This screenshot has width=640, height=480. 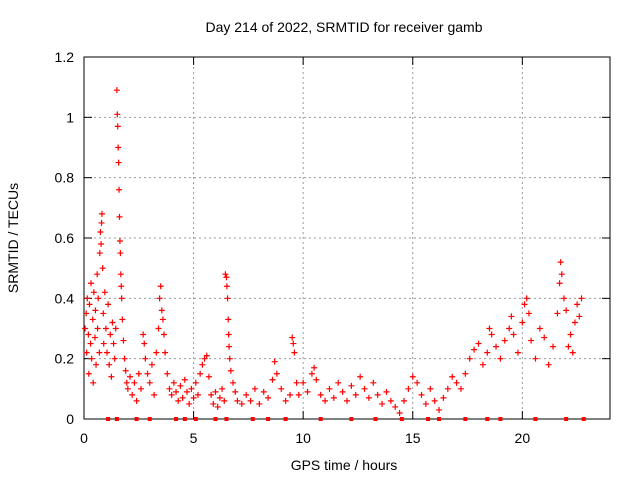 I want to click on x-tick-label: 10, so click(x=303, y=438).